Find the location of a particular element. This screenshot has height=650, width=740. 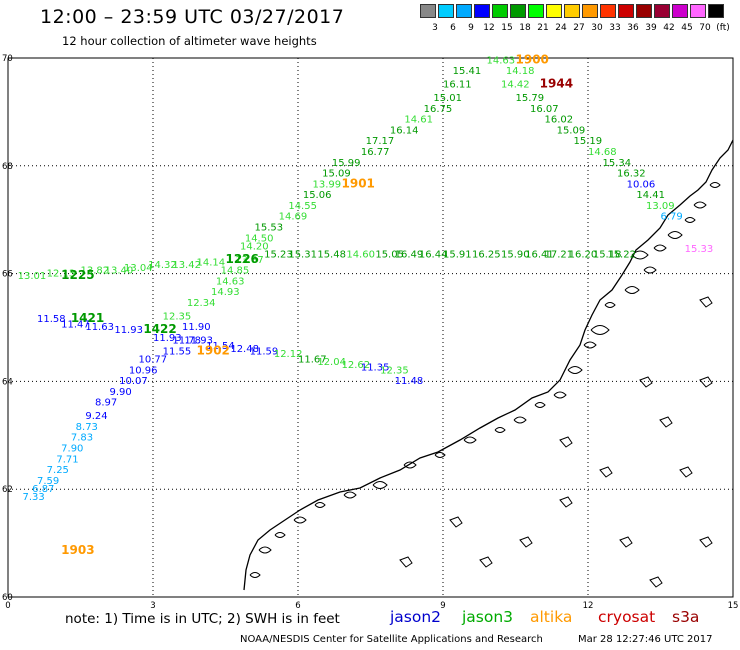

swh-value-label: 6.79 is located at coordinates (672, 217).